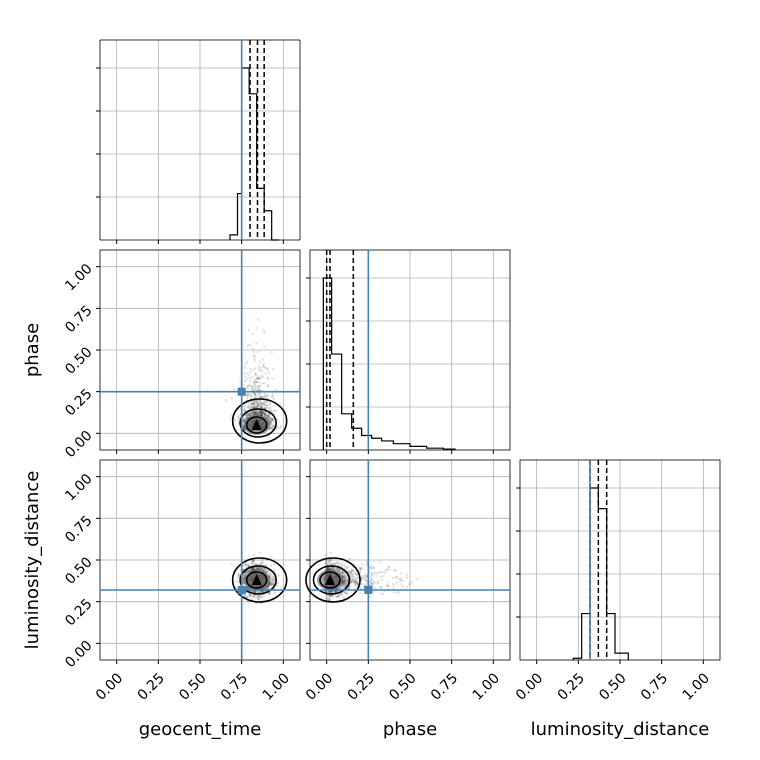 This screenshot has height=760, width=760. Describe the element at coordinates (408, 351) in the screenshot. I see `axes-phase-phase` at that location.